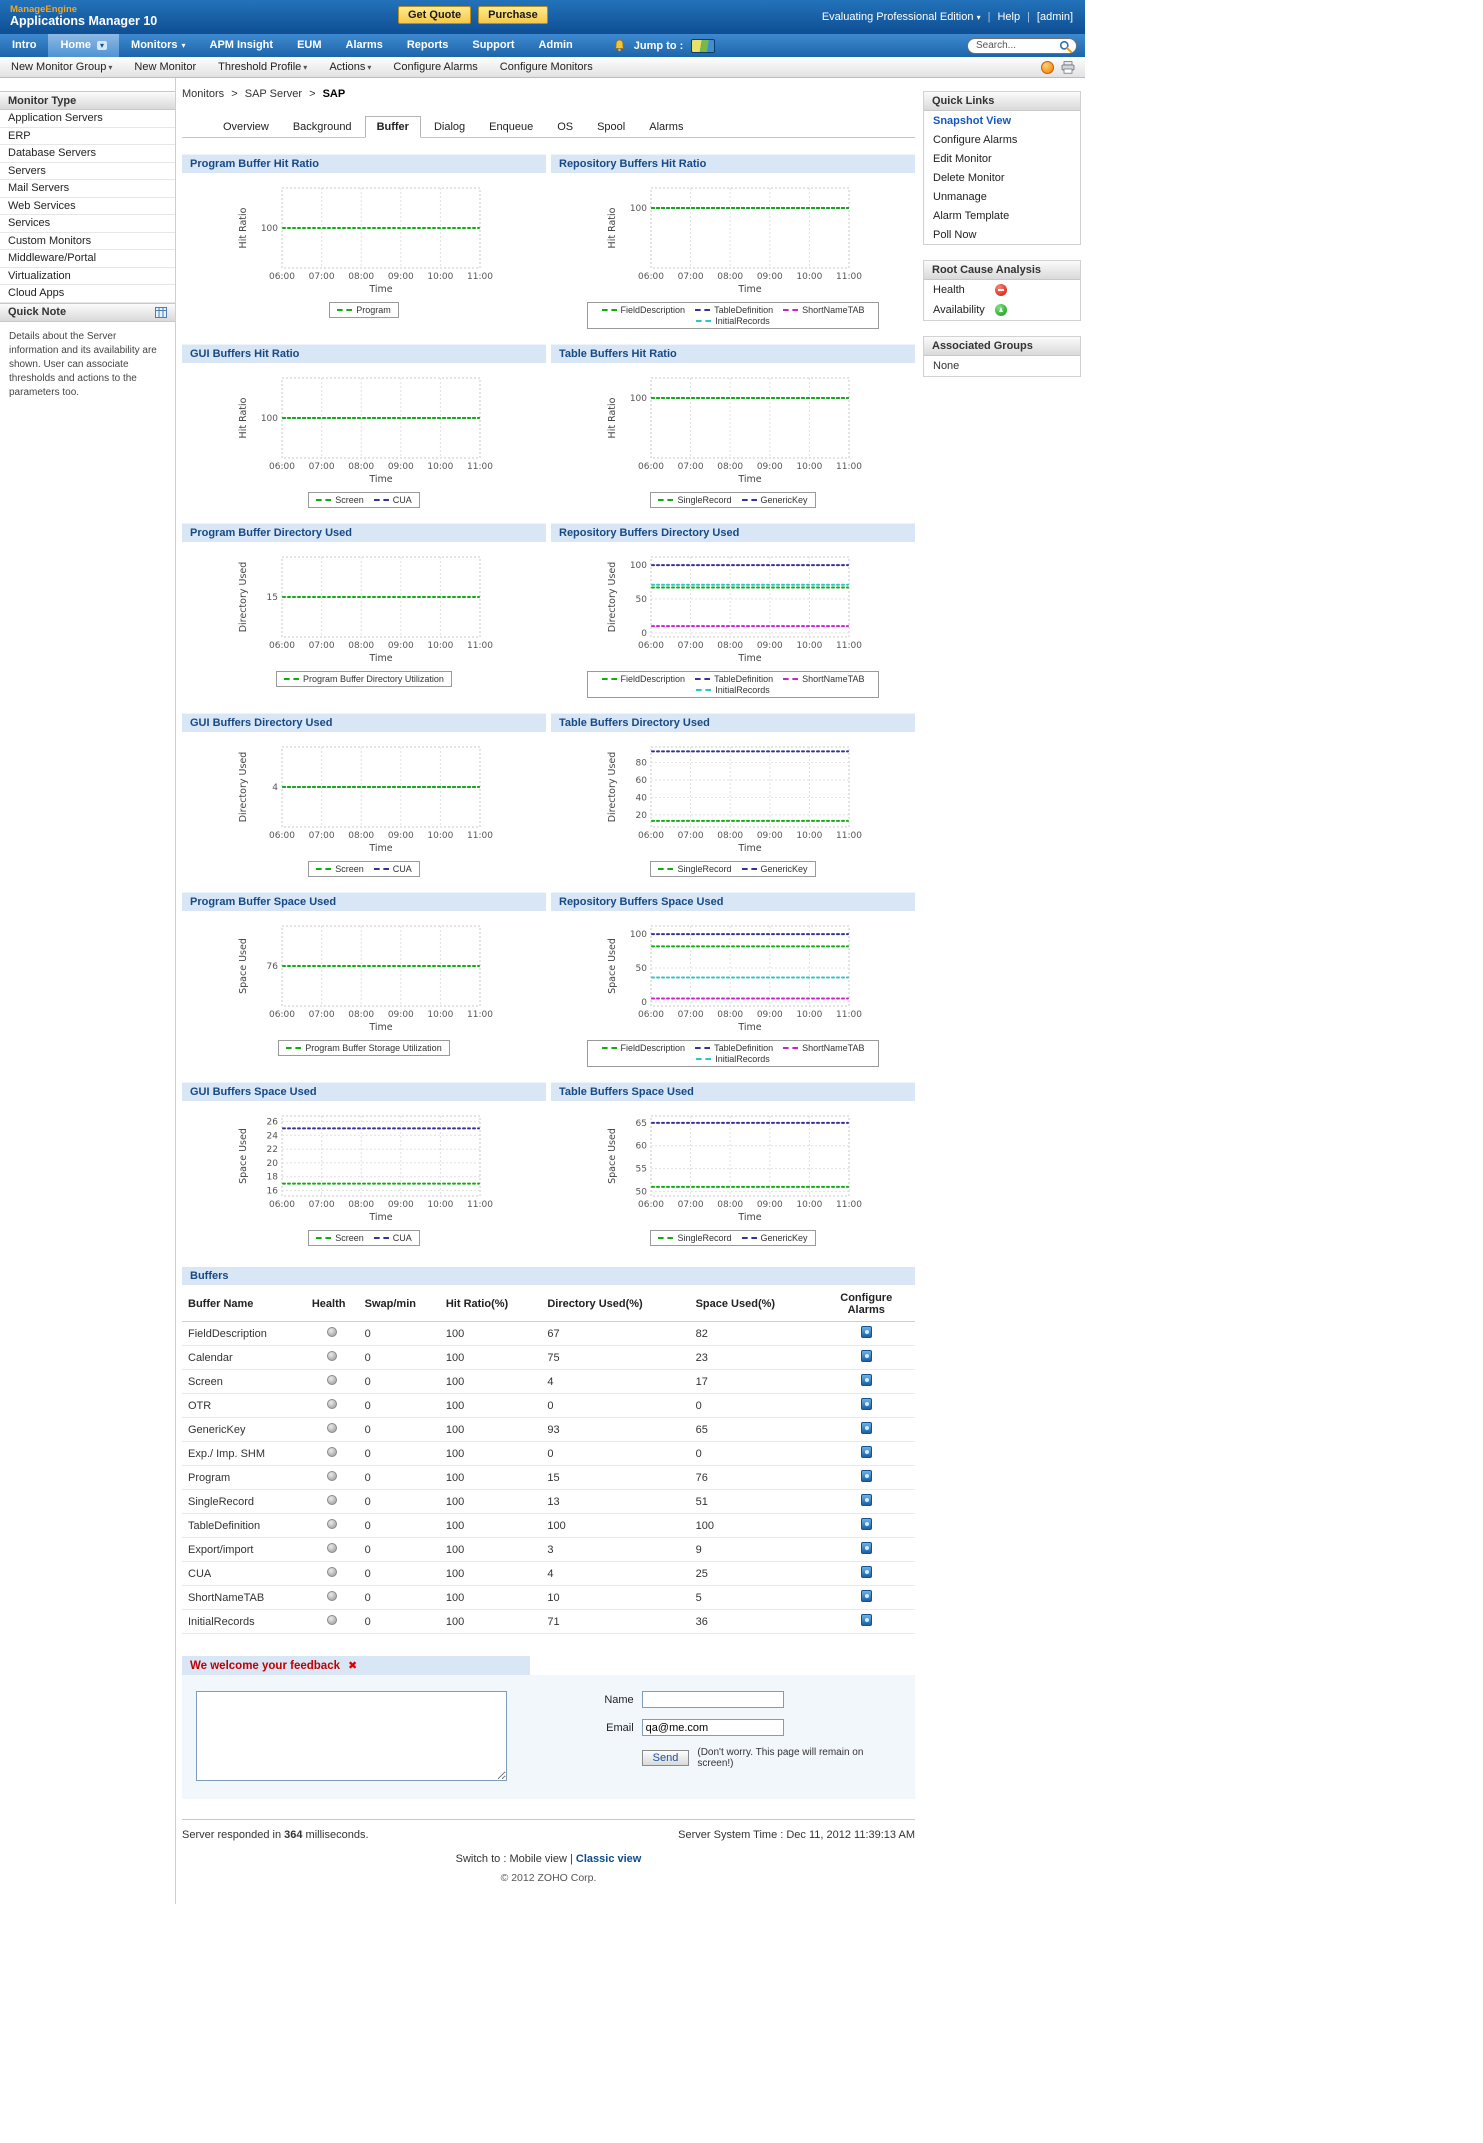 The width and height of the screenshot is (1483, 2143). Describe the element at coordinates (349, 500) in the screenshot. I see `legend-label: Screen` at that location.